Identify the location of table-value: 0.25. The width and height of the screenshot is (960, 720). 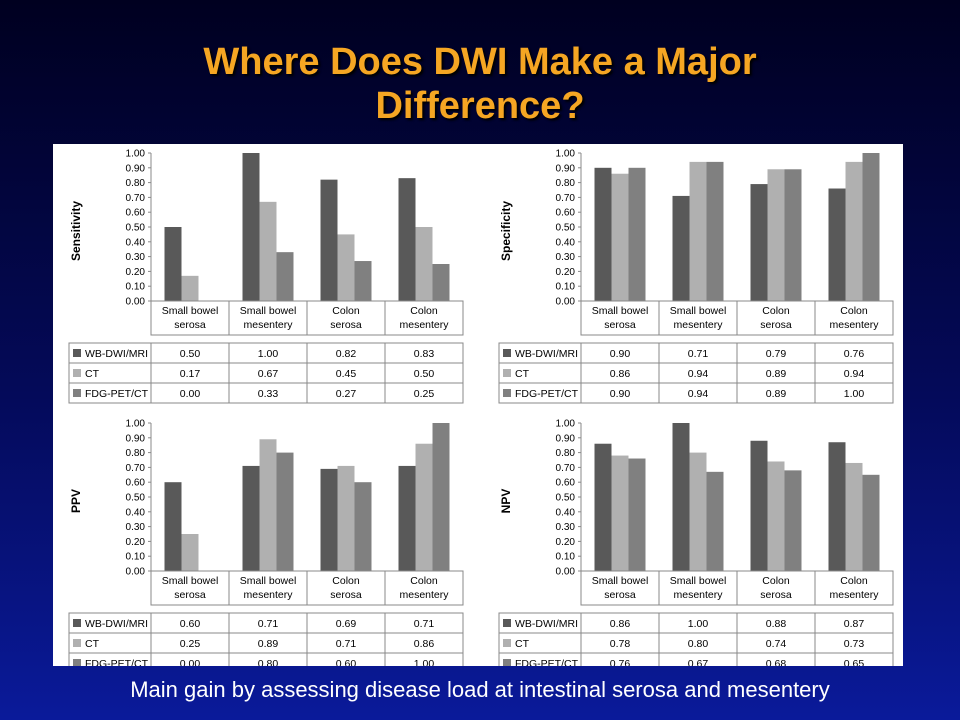
(190, 644).